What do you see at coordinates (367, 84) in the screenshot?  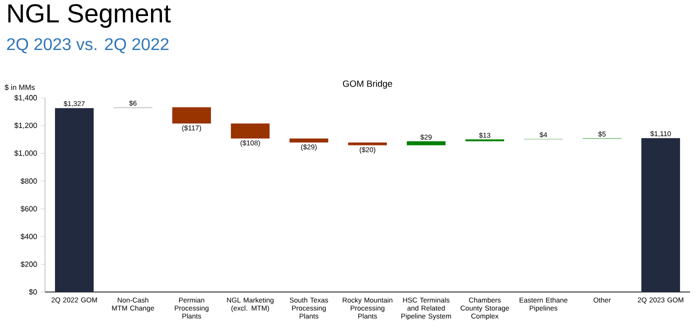 I see `text: GOM Bridge` at bounding box center [367, 84].